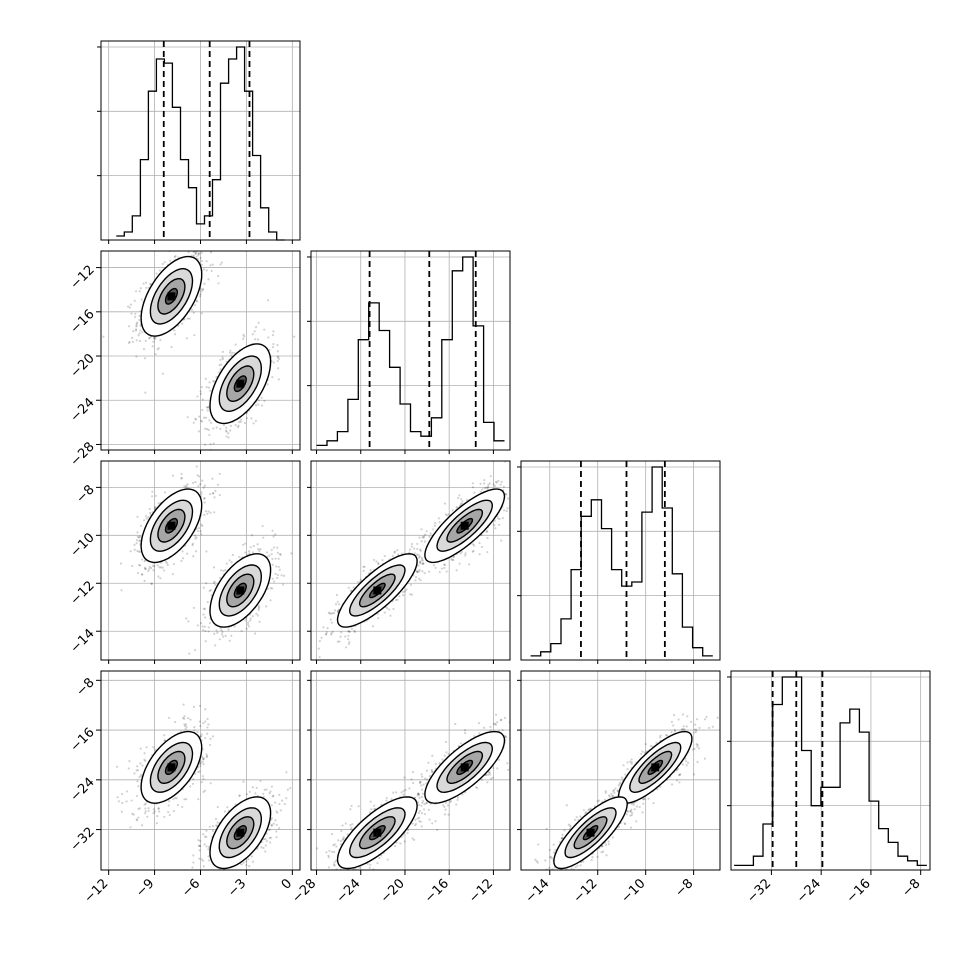 The image size is (970, 970). Describe the element at coordinates (171, 525) in the screenshot. I see `density-peak` at that location.